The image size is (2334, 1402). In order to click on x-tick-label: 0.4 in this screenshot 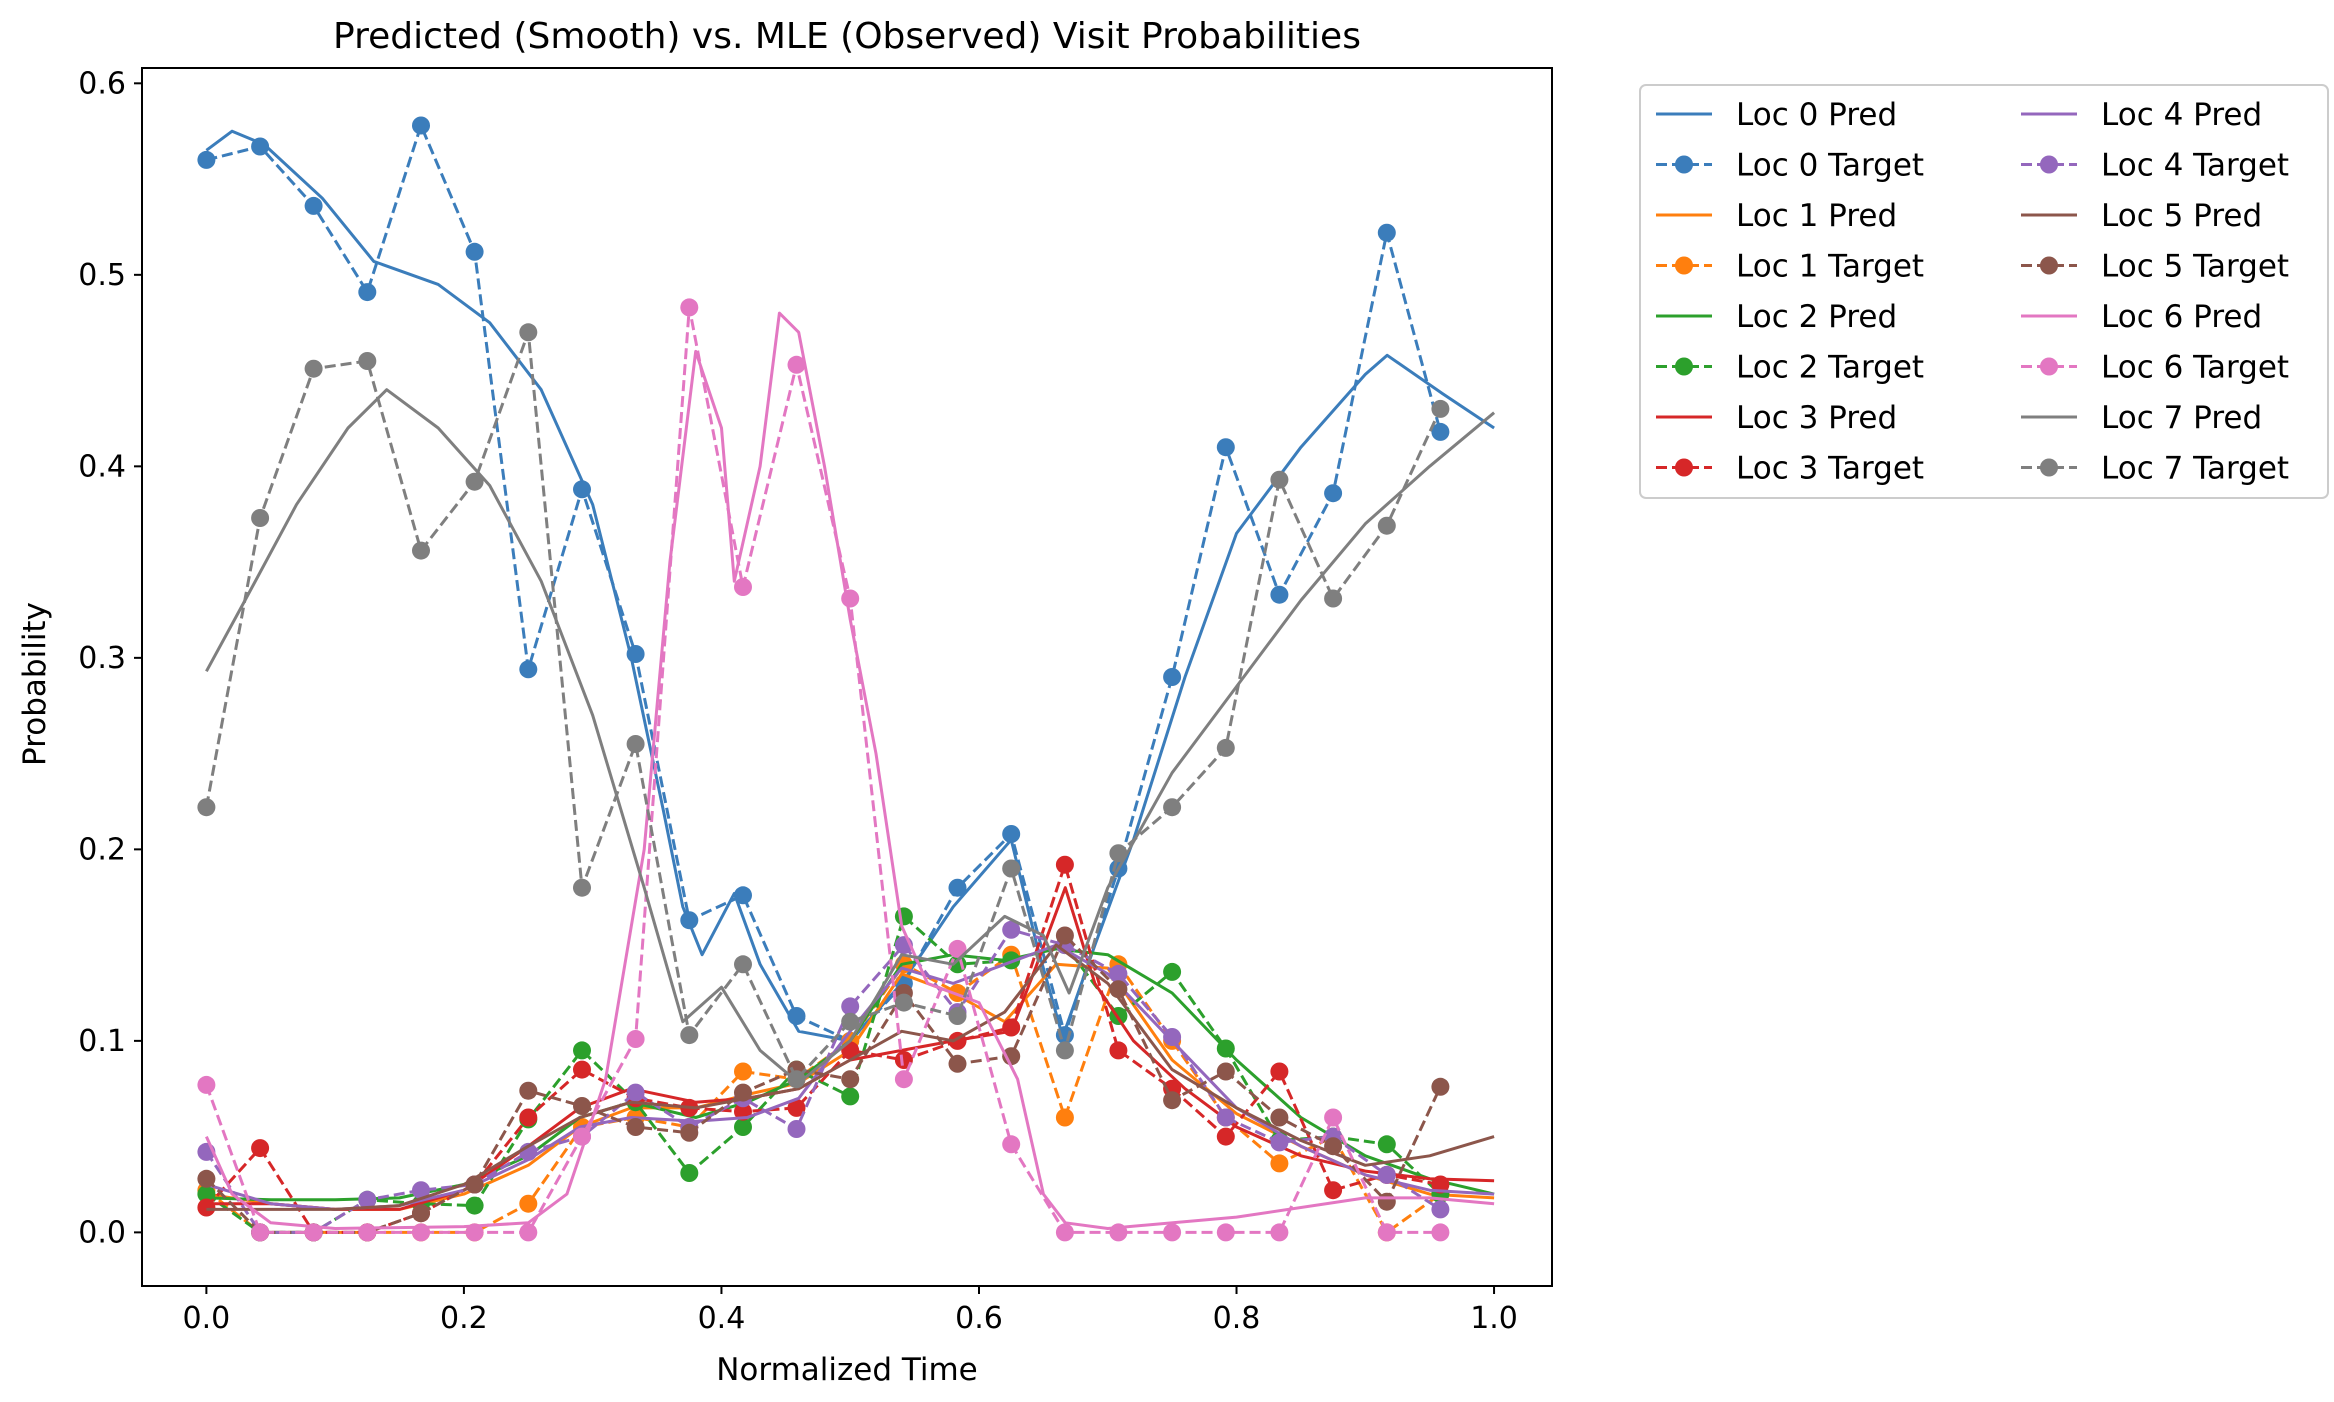, I will do `click(722, 1318)`.